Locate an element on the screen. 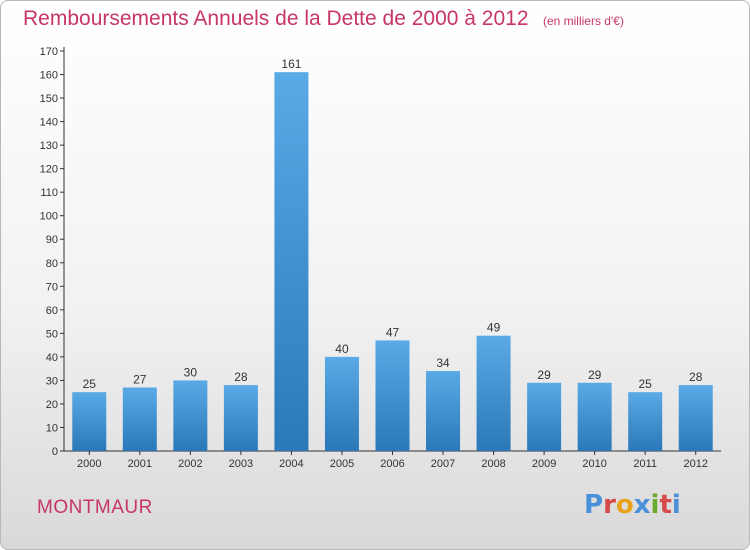 The height and width of the screenshot is (550, 750). x-tick-label: 2000 is located at coordinates (89, 464).